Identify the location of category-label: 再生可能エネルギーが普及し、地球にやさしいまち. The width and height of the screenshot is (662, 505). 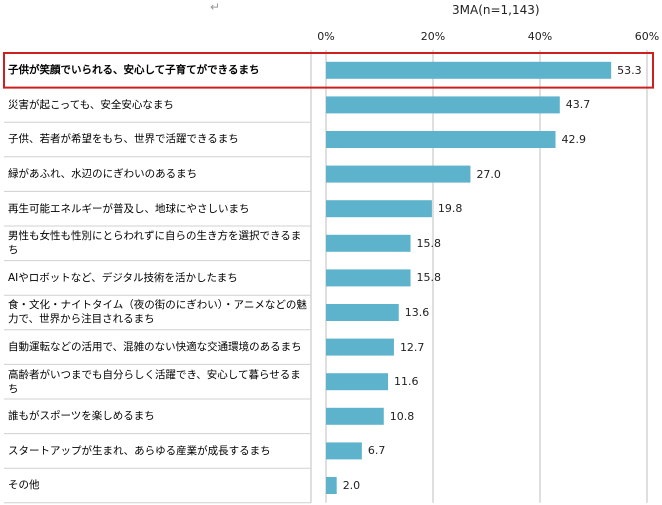
(129, 208).